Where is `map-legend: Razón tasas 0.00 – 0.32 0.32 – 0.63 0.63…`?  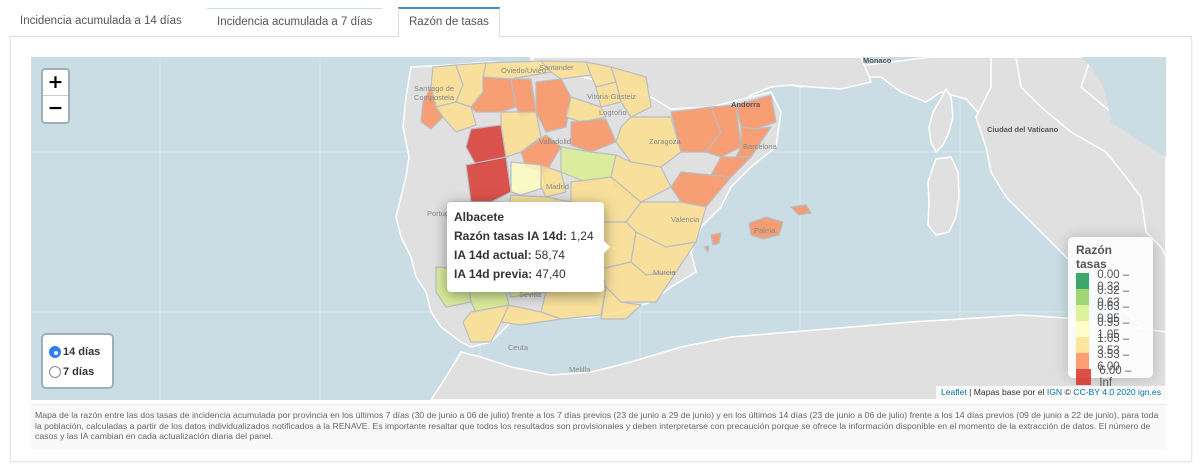 map-legend: Razón tasas 0.00 – 0.32 0.32 – 0.63 0.63… is located at coordinates (1110, 313).